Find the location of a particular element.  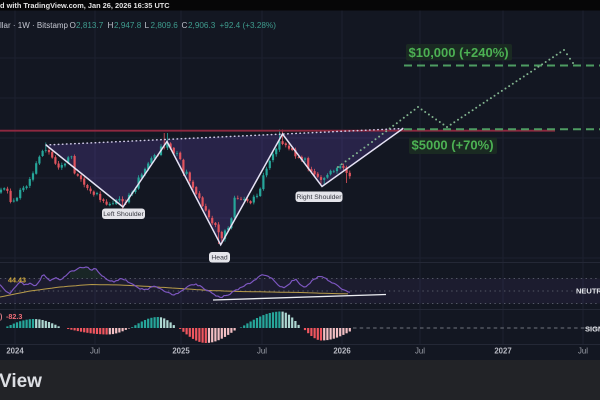

svg-text: SIGNAL is located at coordinates (592, 329).